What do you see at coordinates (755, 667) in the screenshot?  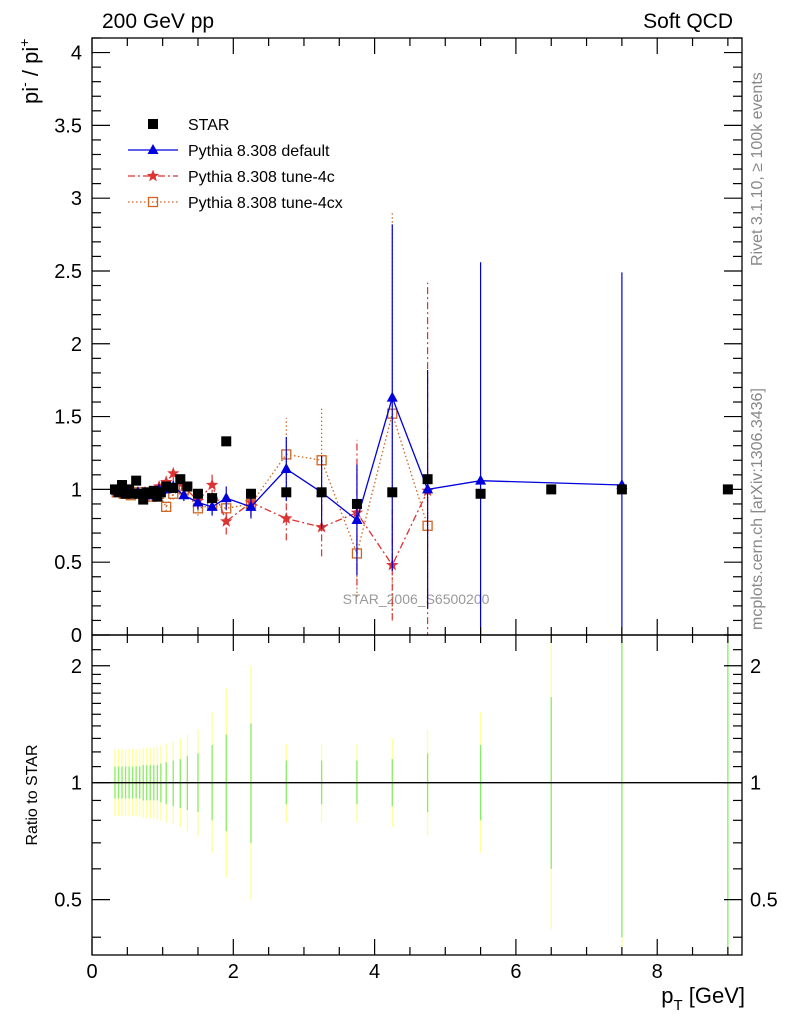 I see `y-tick-label-ratio-right: 2` at bounding box center [755, 667].